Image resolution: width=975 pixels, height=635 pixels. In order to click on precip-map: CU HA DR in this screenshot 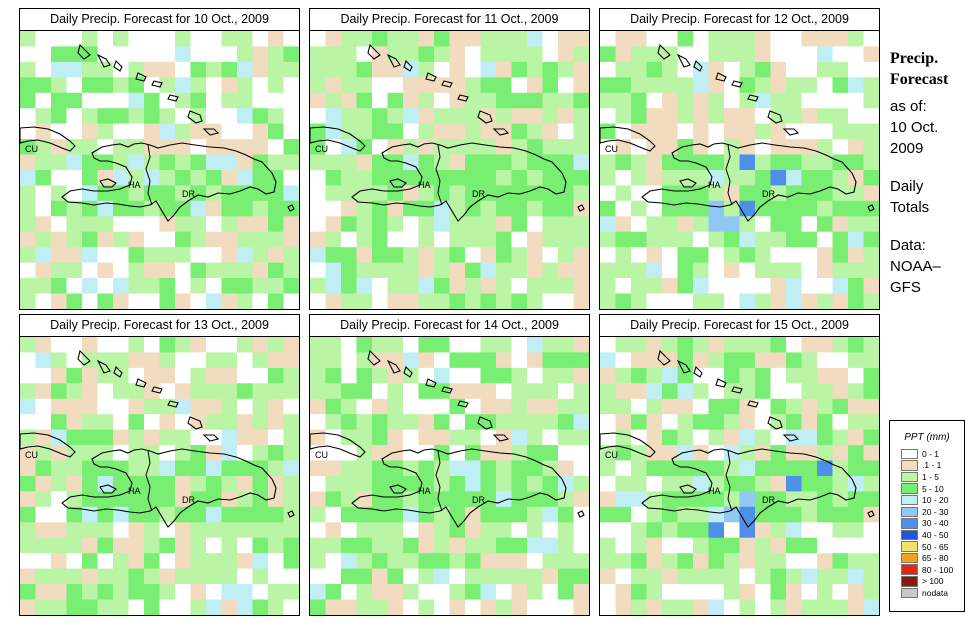, I will do `click(159, 476)`.